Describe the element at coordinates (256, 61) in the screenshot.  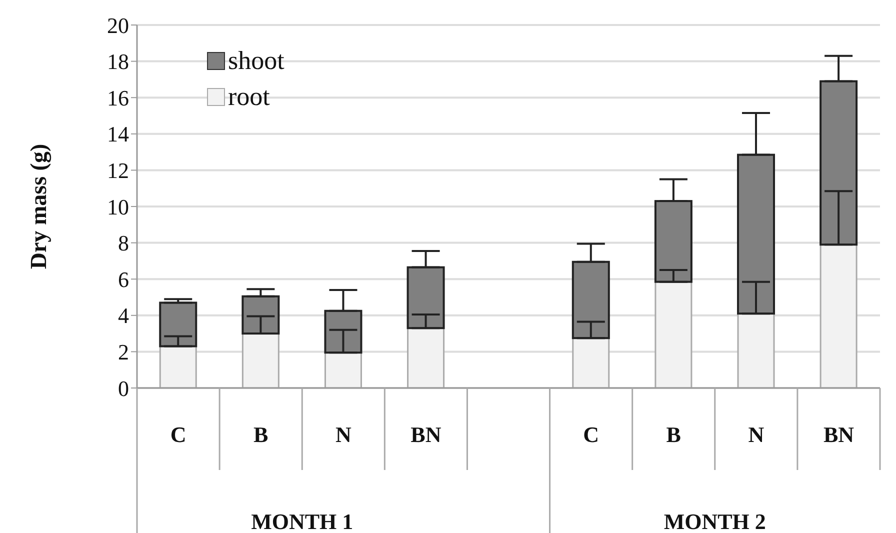
I see `legend-label: shoot` at that location.